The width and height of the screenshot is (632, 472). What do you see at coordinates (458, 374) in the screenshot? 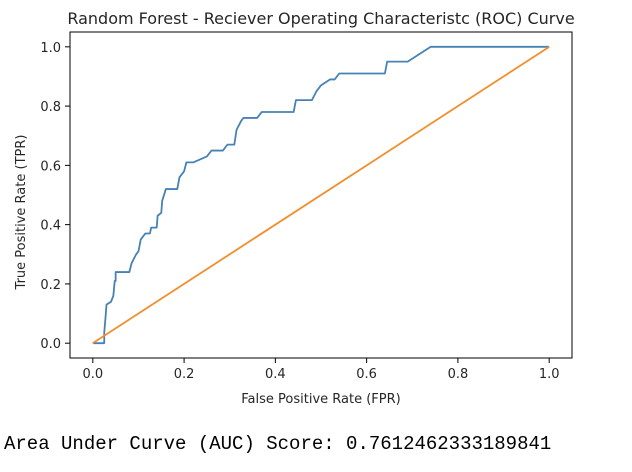
I see `x-tick-label: 0.8` at bounding box center [458, 374].